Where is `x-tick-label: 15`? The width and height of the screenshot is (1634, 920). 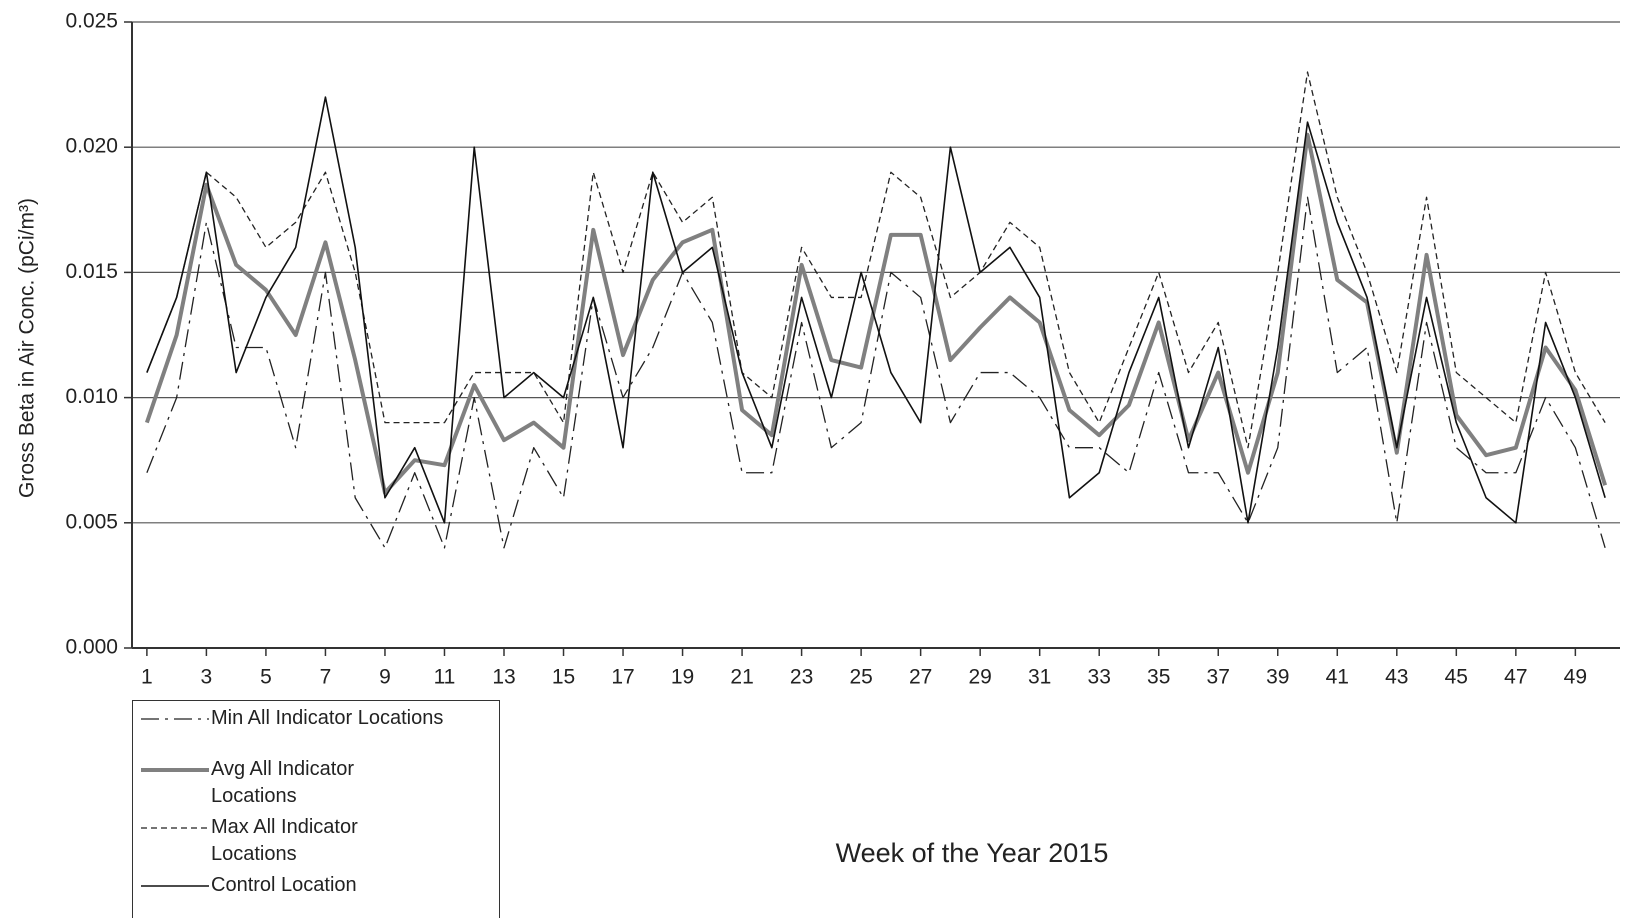
x-tick-label: 15 is located at coordinates (563, 677).